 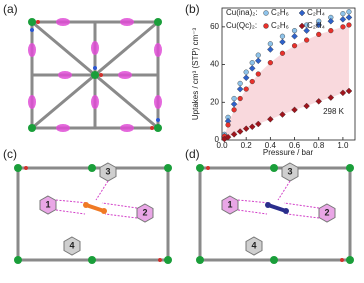 I want to click on x-tick-label: 0.8, so click(x=319, y=145).